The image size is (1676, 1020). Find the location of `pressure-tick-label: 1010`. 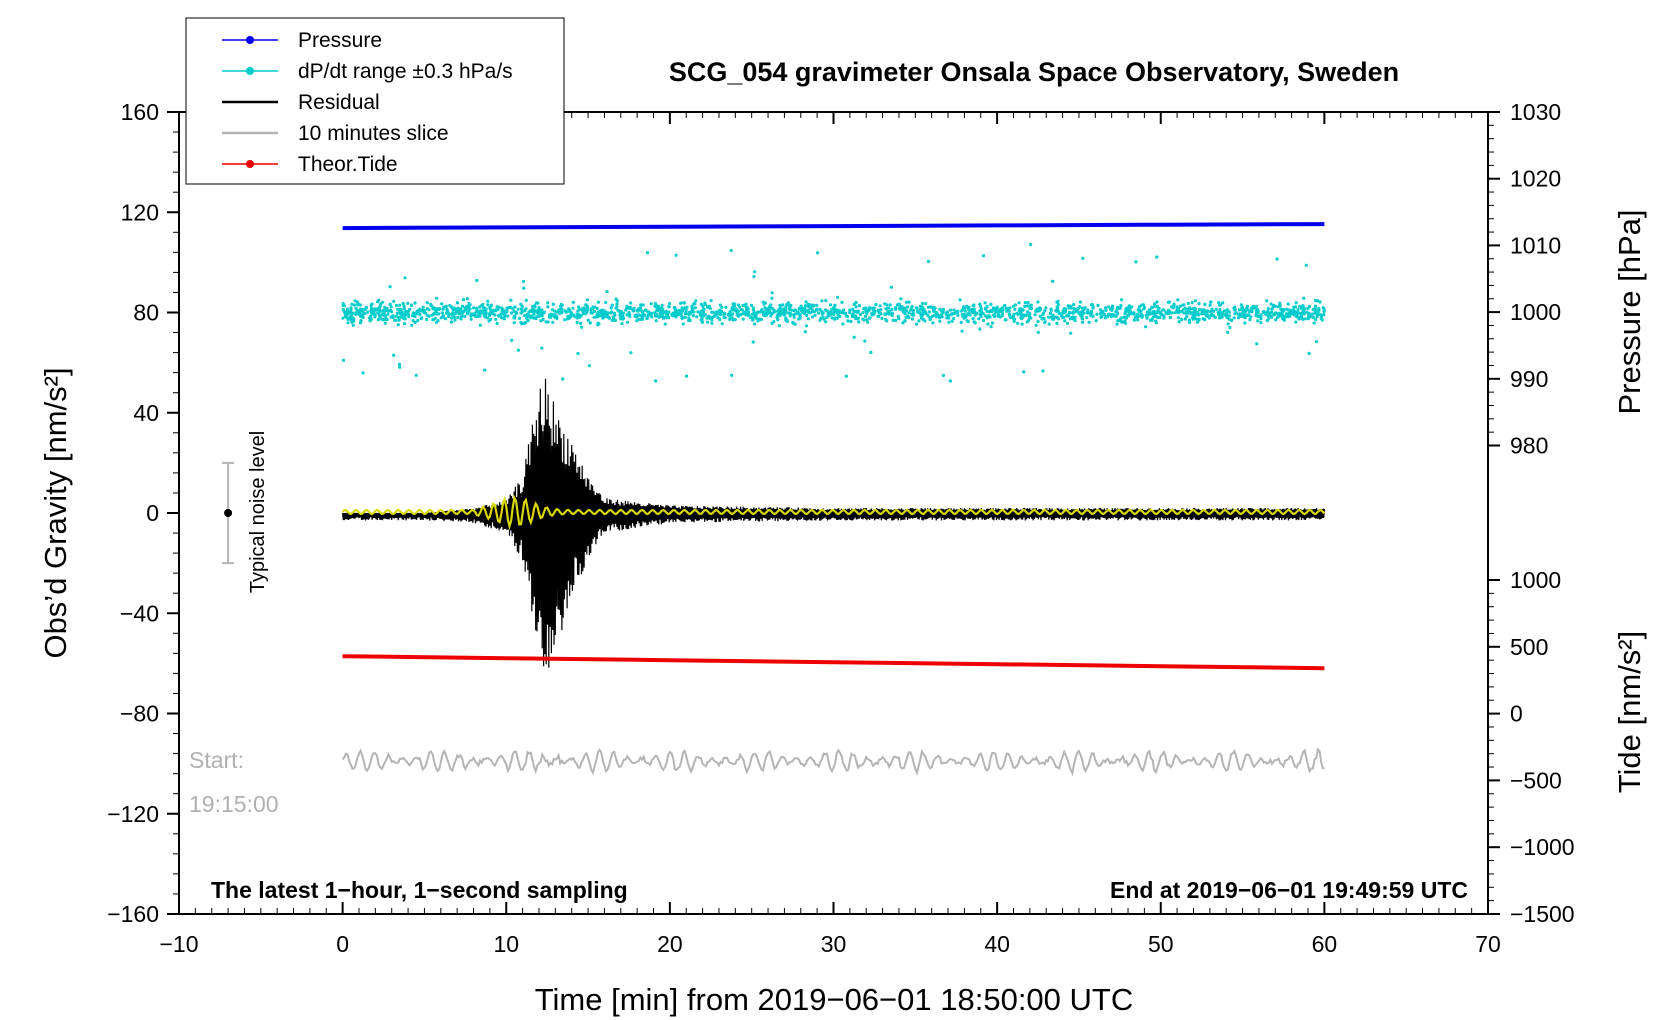

pressure-tick-label: 1010 is located at coordinates (1535, 245).